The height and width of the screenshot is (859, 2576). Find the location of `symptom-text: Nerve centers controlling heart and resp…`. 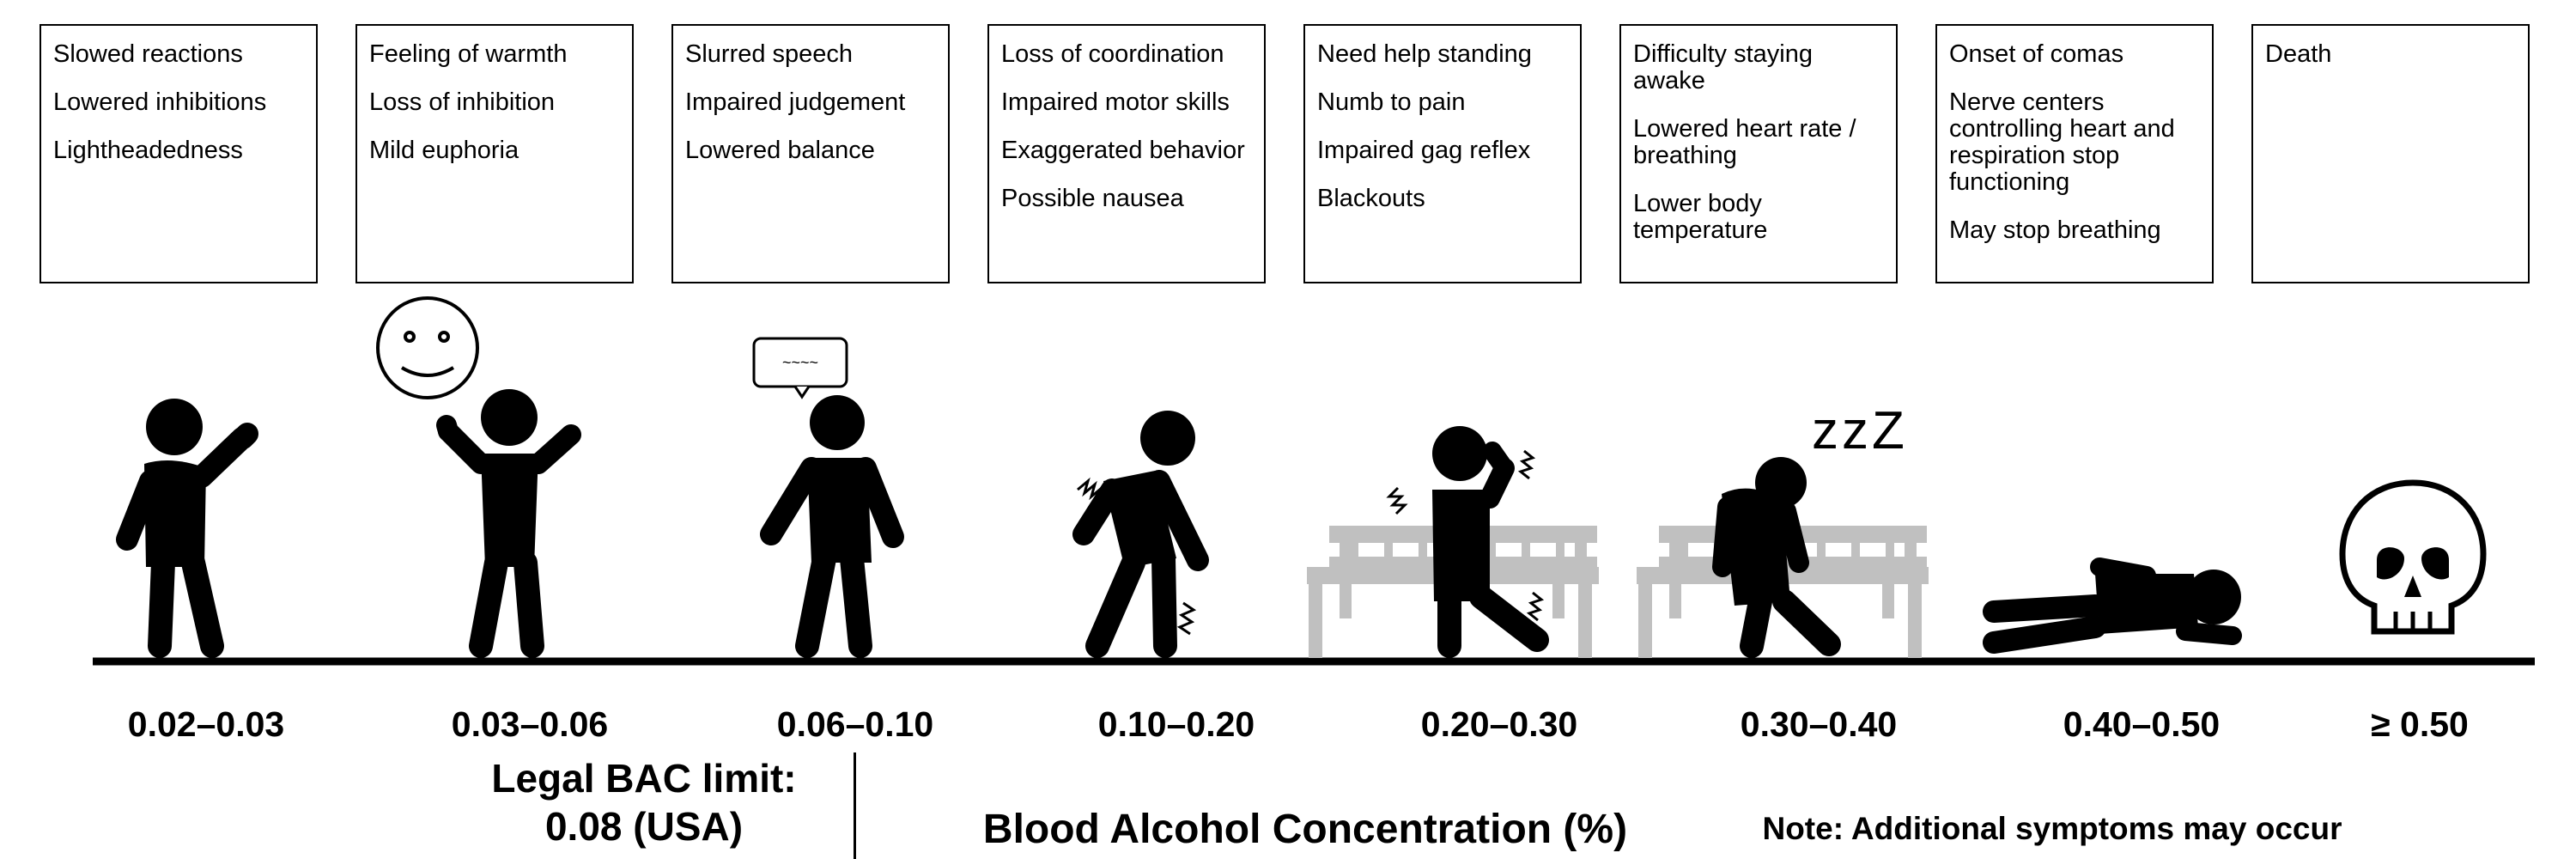

symptom-text: Nerve centers controlling heart and resp… is located at coordinates (2062, 142).